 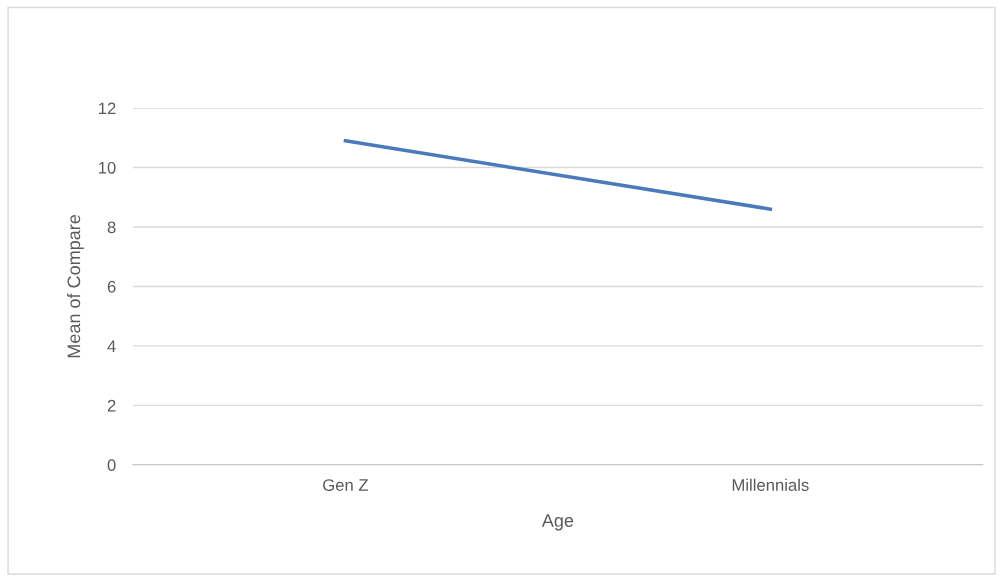 I want to click on x-tick-label: Millennials, so click(x=770, y=484).